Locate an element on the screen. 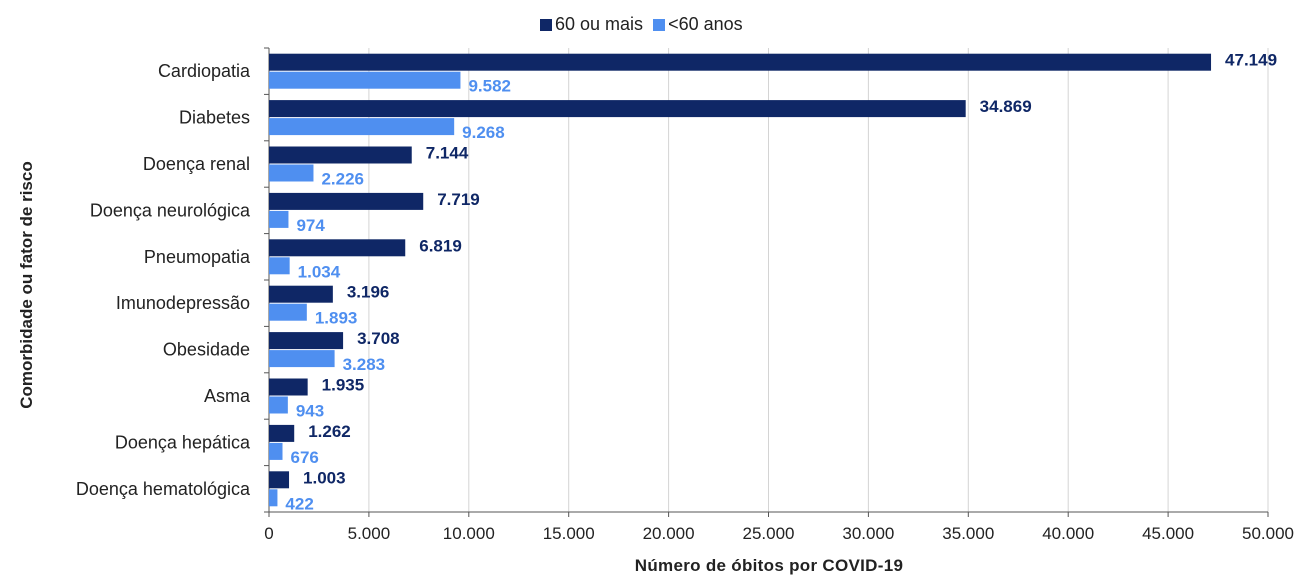 This screenshot has height=576, width=1304. x-tick-label: 0 is located at coordinates (268, 533).